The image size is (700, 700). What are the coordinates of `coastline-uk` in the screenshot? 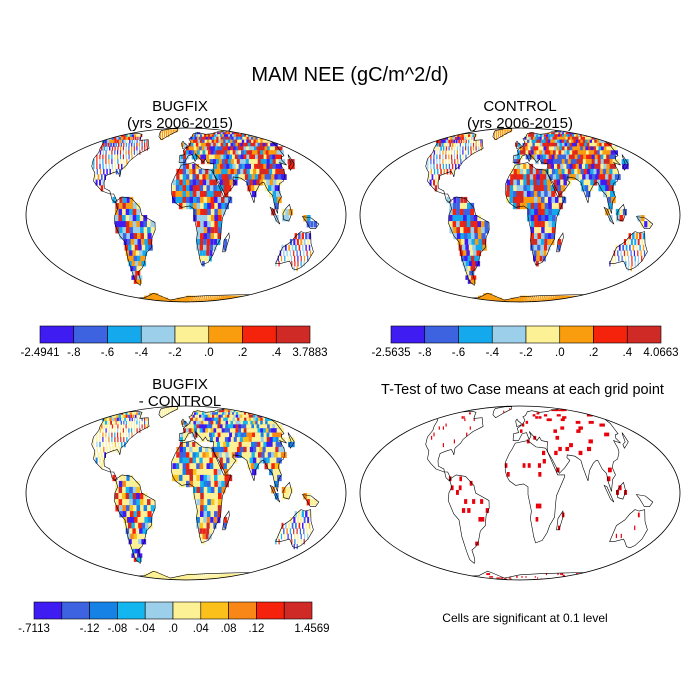 It's located at (518, 144).